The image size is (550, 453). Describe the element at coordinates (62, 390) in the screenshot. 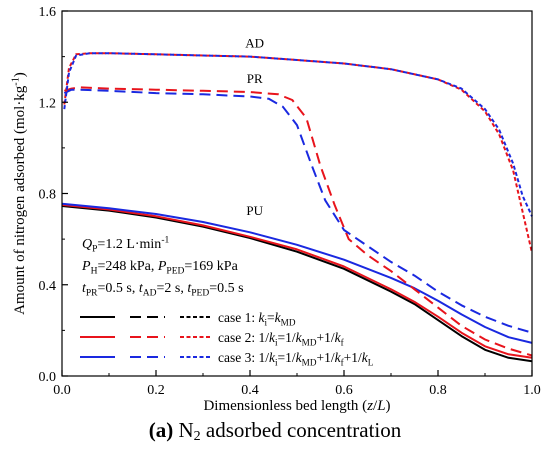

I see `x-tick-label: 0.0` at that location.